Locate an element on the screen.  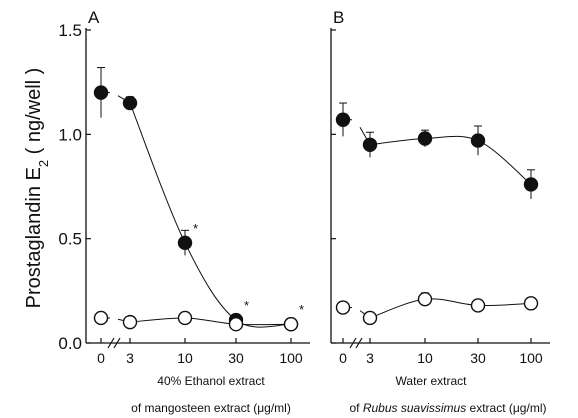
panel-a-xlabel-line2: of mangosteen extract (μg/ml) is located at coordinates (211, 408).